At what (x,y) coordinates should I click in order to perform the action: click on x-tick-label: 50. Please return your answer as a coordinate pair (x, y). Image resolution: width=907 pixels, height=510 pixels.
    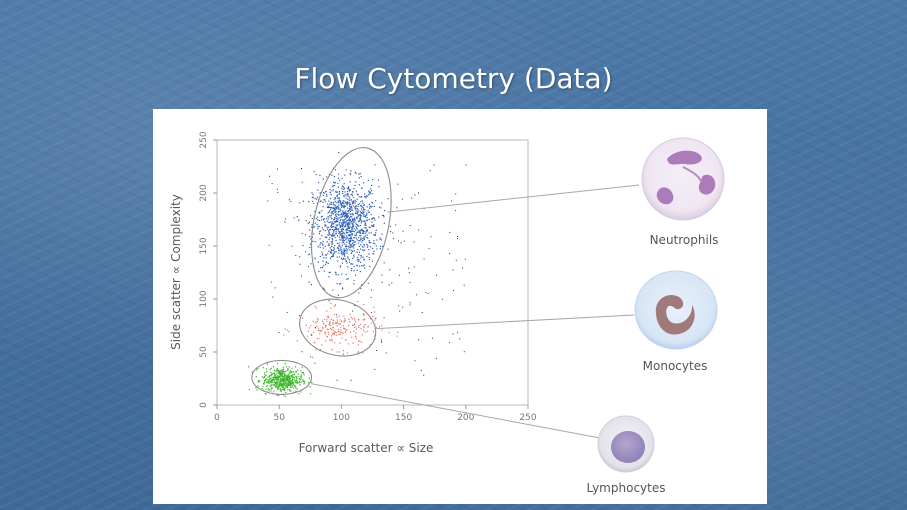
    Looking at the image, I should click on (279, 418).